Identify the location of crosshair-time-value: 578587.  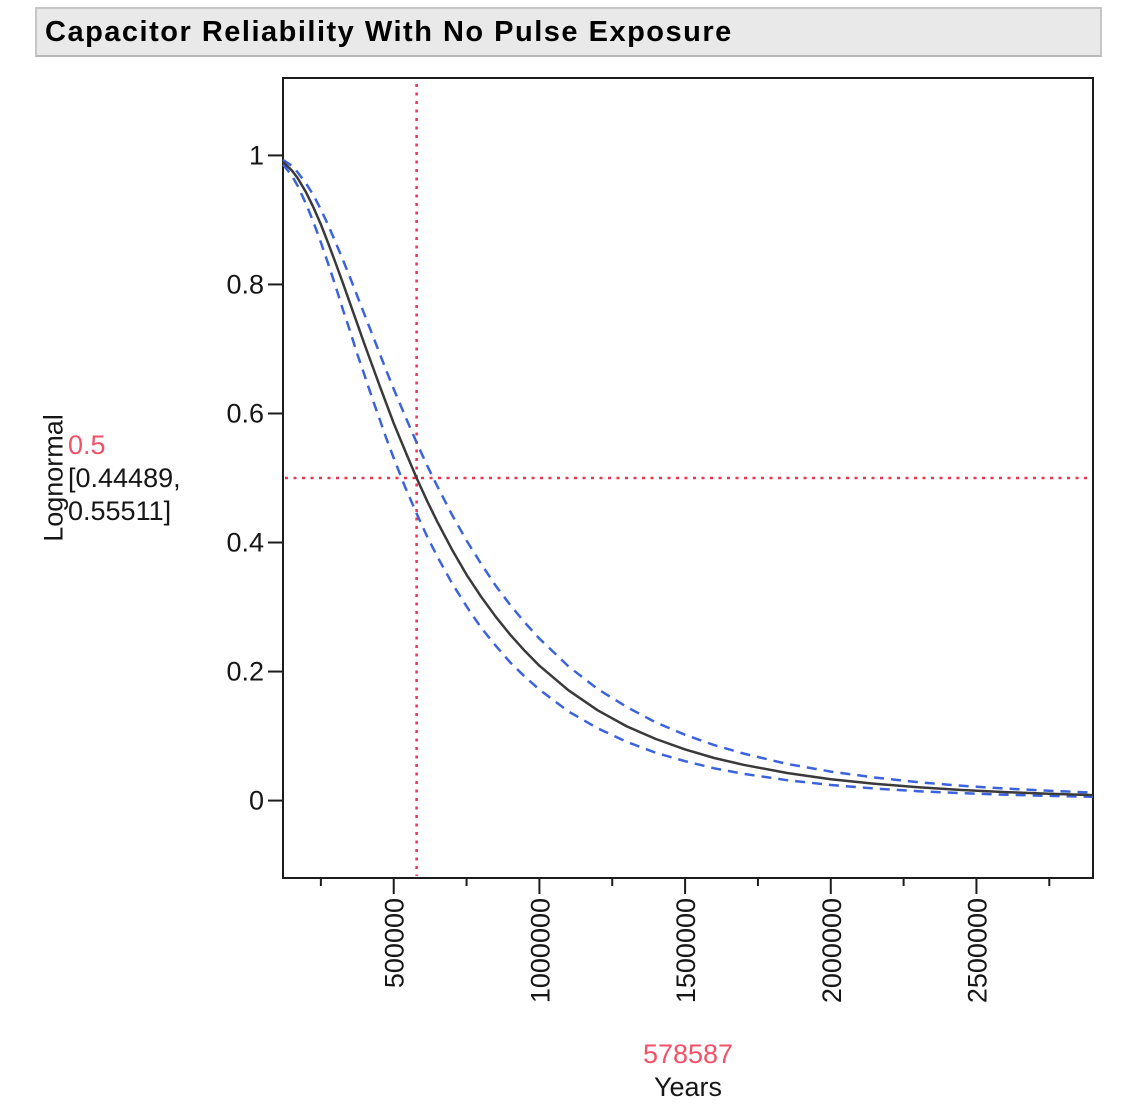
(688, 1054).